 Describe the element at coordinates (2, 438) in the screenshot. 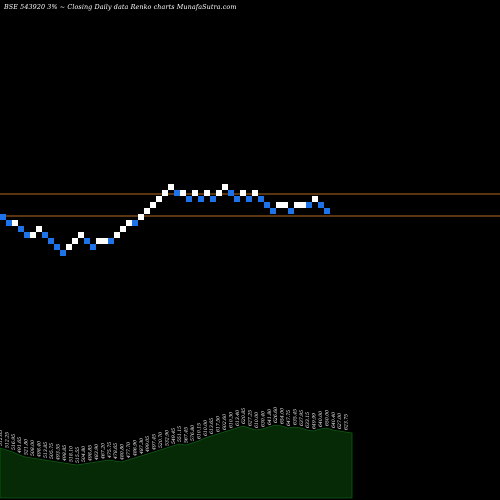

I see `volume-label: 512.65` at that location.